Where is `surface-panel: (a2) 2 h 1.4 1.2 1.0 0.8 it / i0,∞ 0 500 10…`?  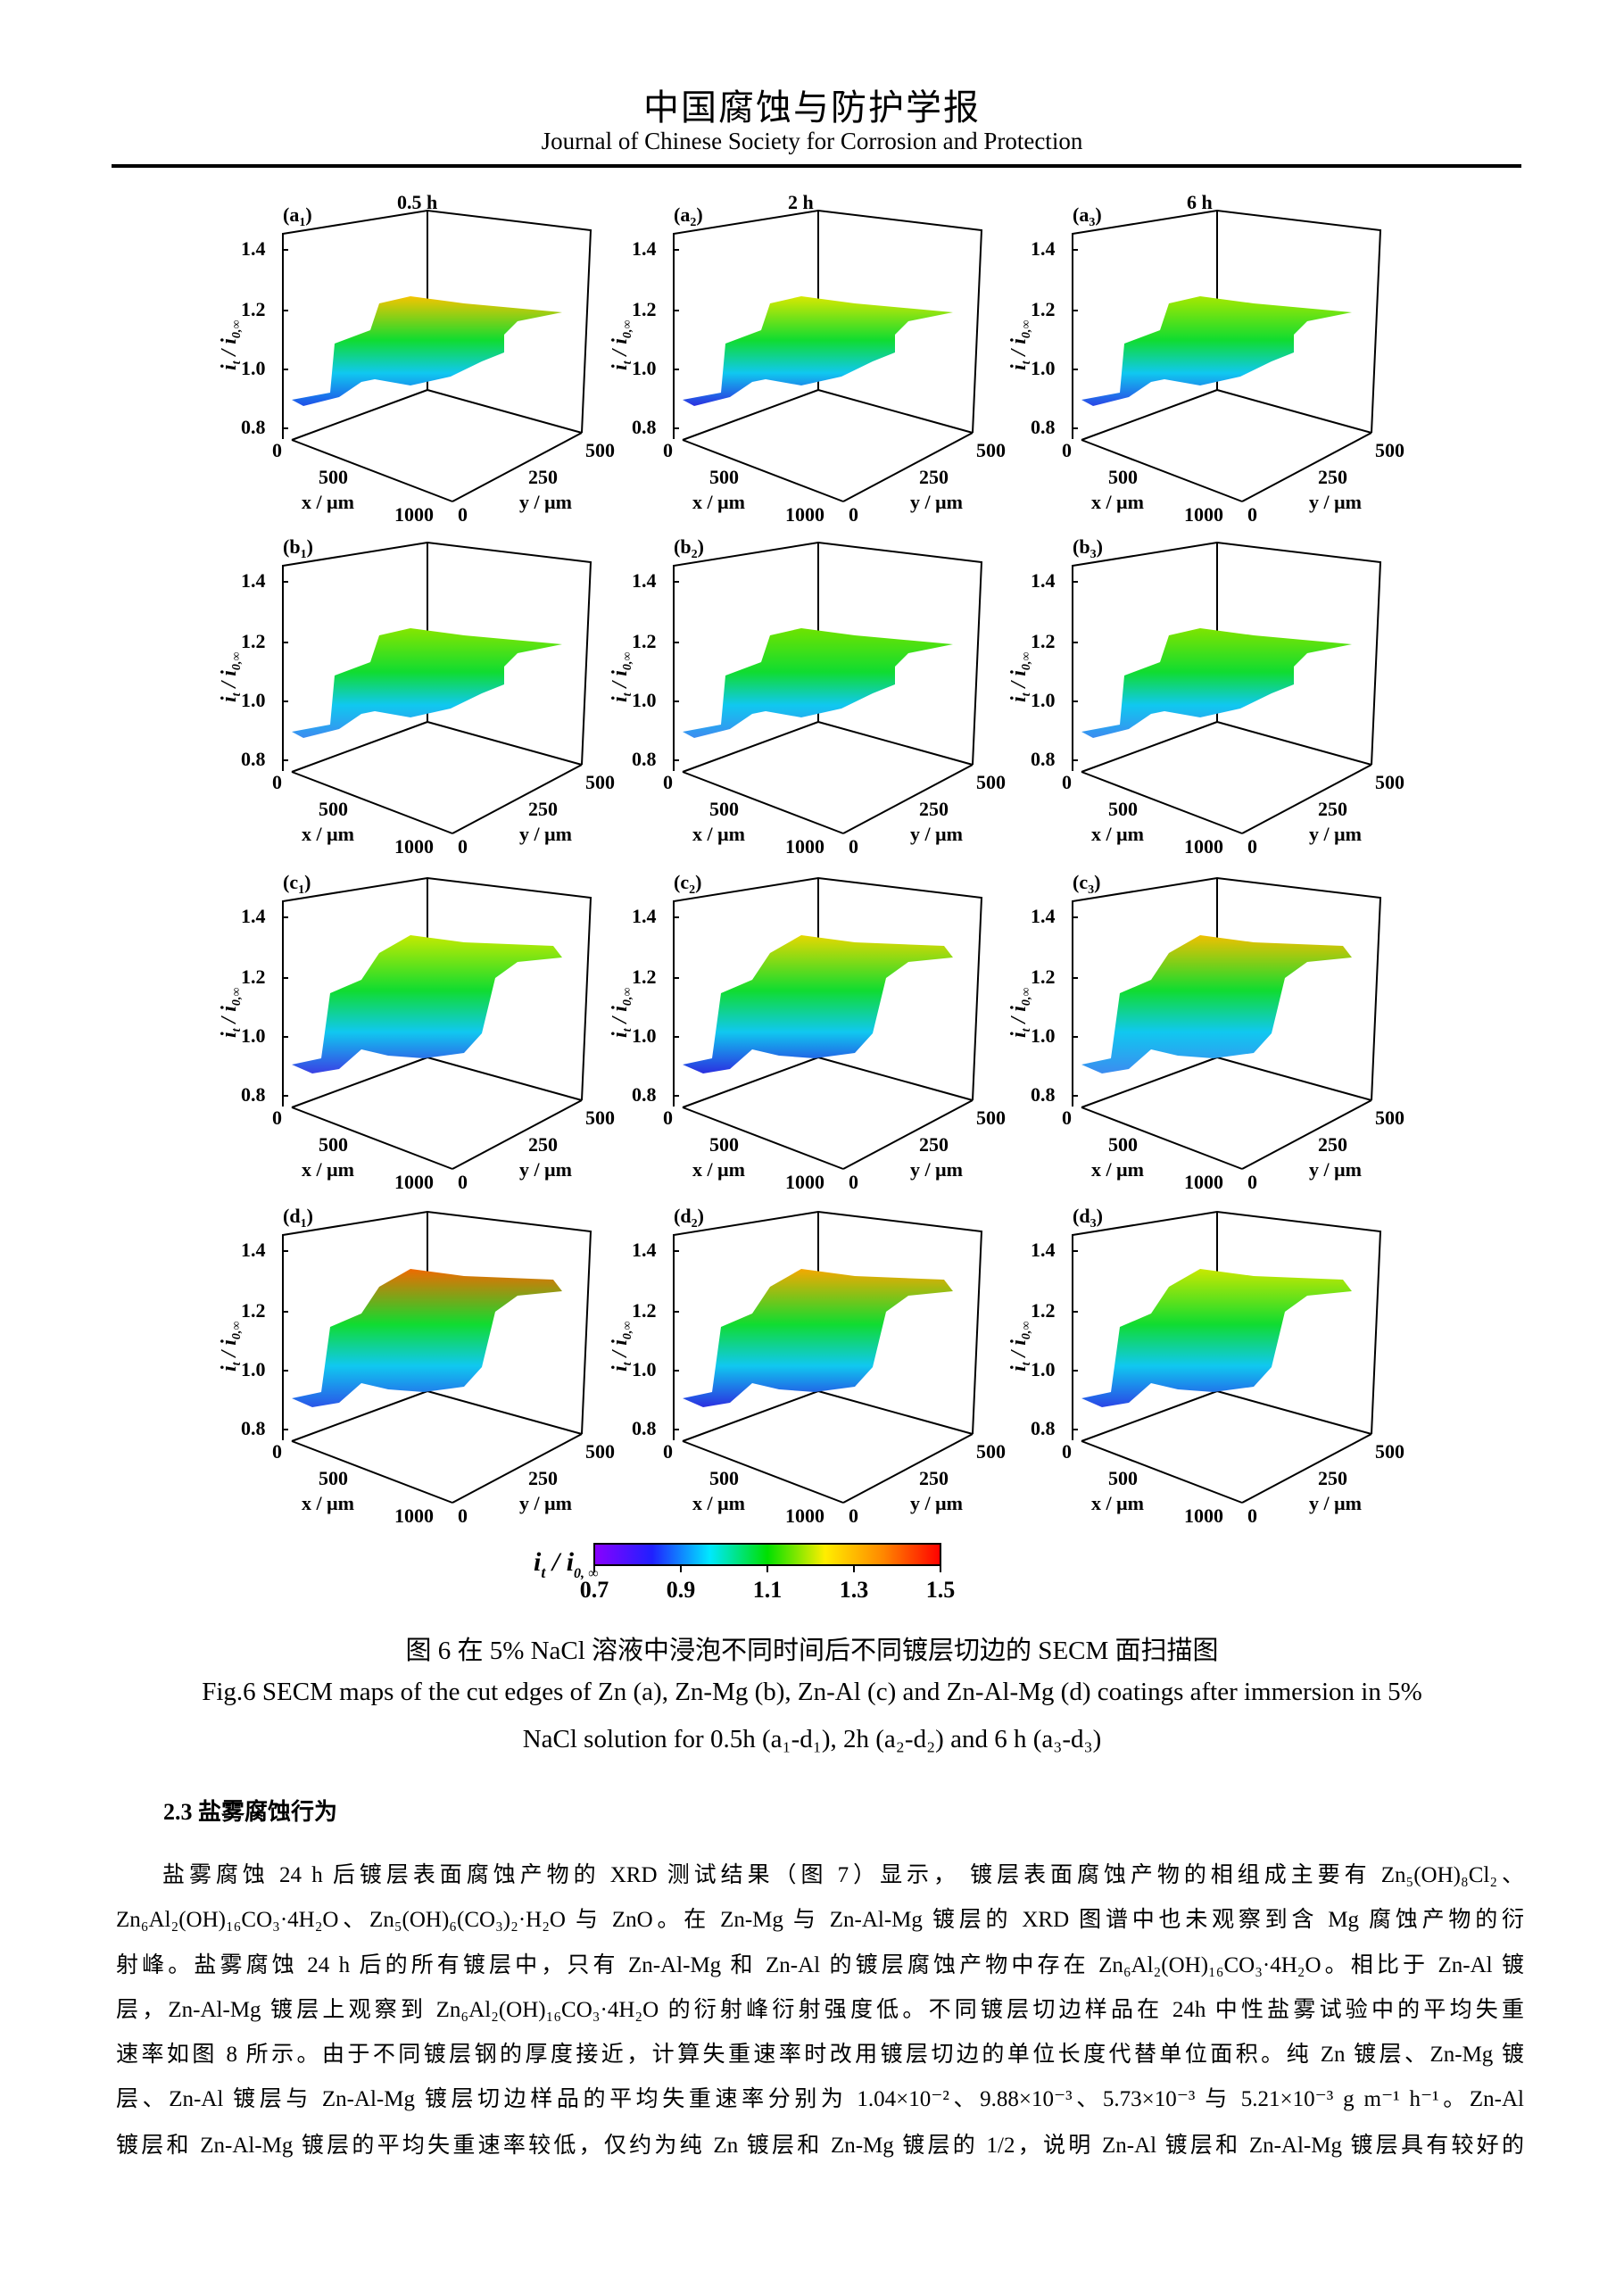 surface-panel: (a2) 2 h 1.4 1.2 1.0 0.8 it / i0,∞ 0 500 10… is located at coordinates (797, 352).